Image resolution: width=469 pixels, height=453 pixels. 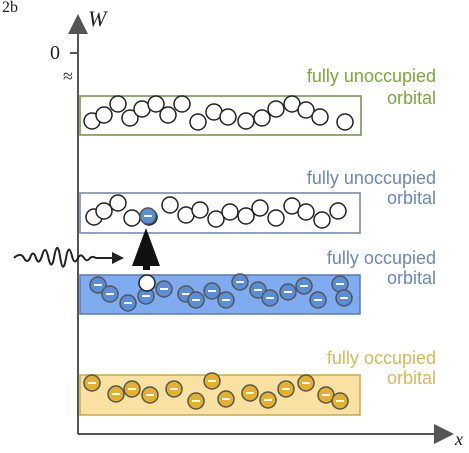 What do you see at coordinates (371, 76) in the screenshot?
I see `band-label-top-unoccupied-line1: fully unoccupied` at bounding box center [371, 76].